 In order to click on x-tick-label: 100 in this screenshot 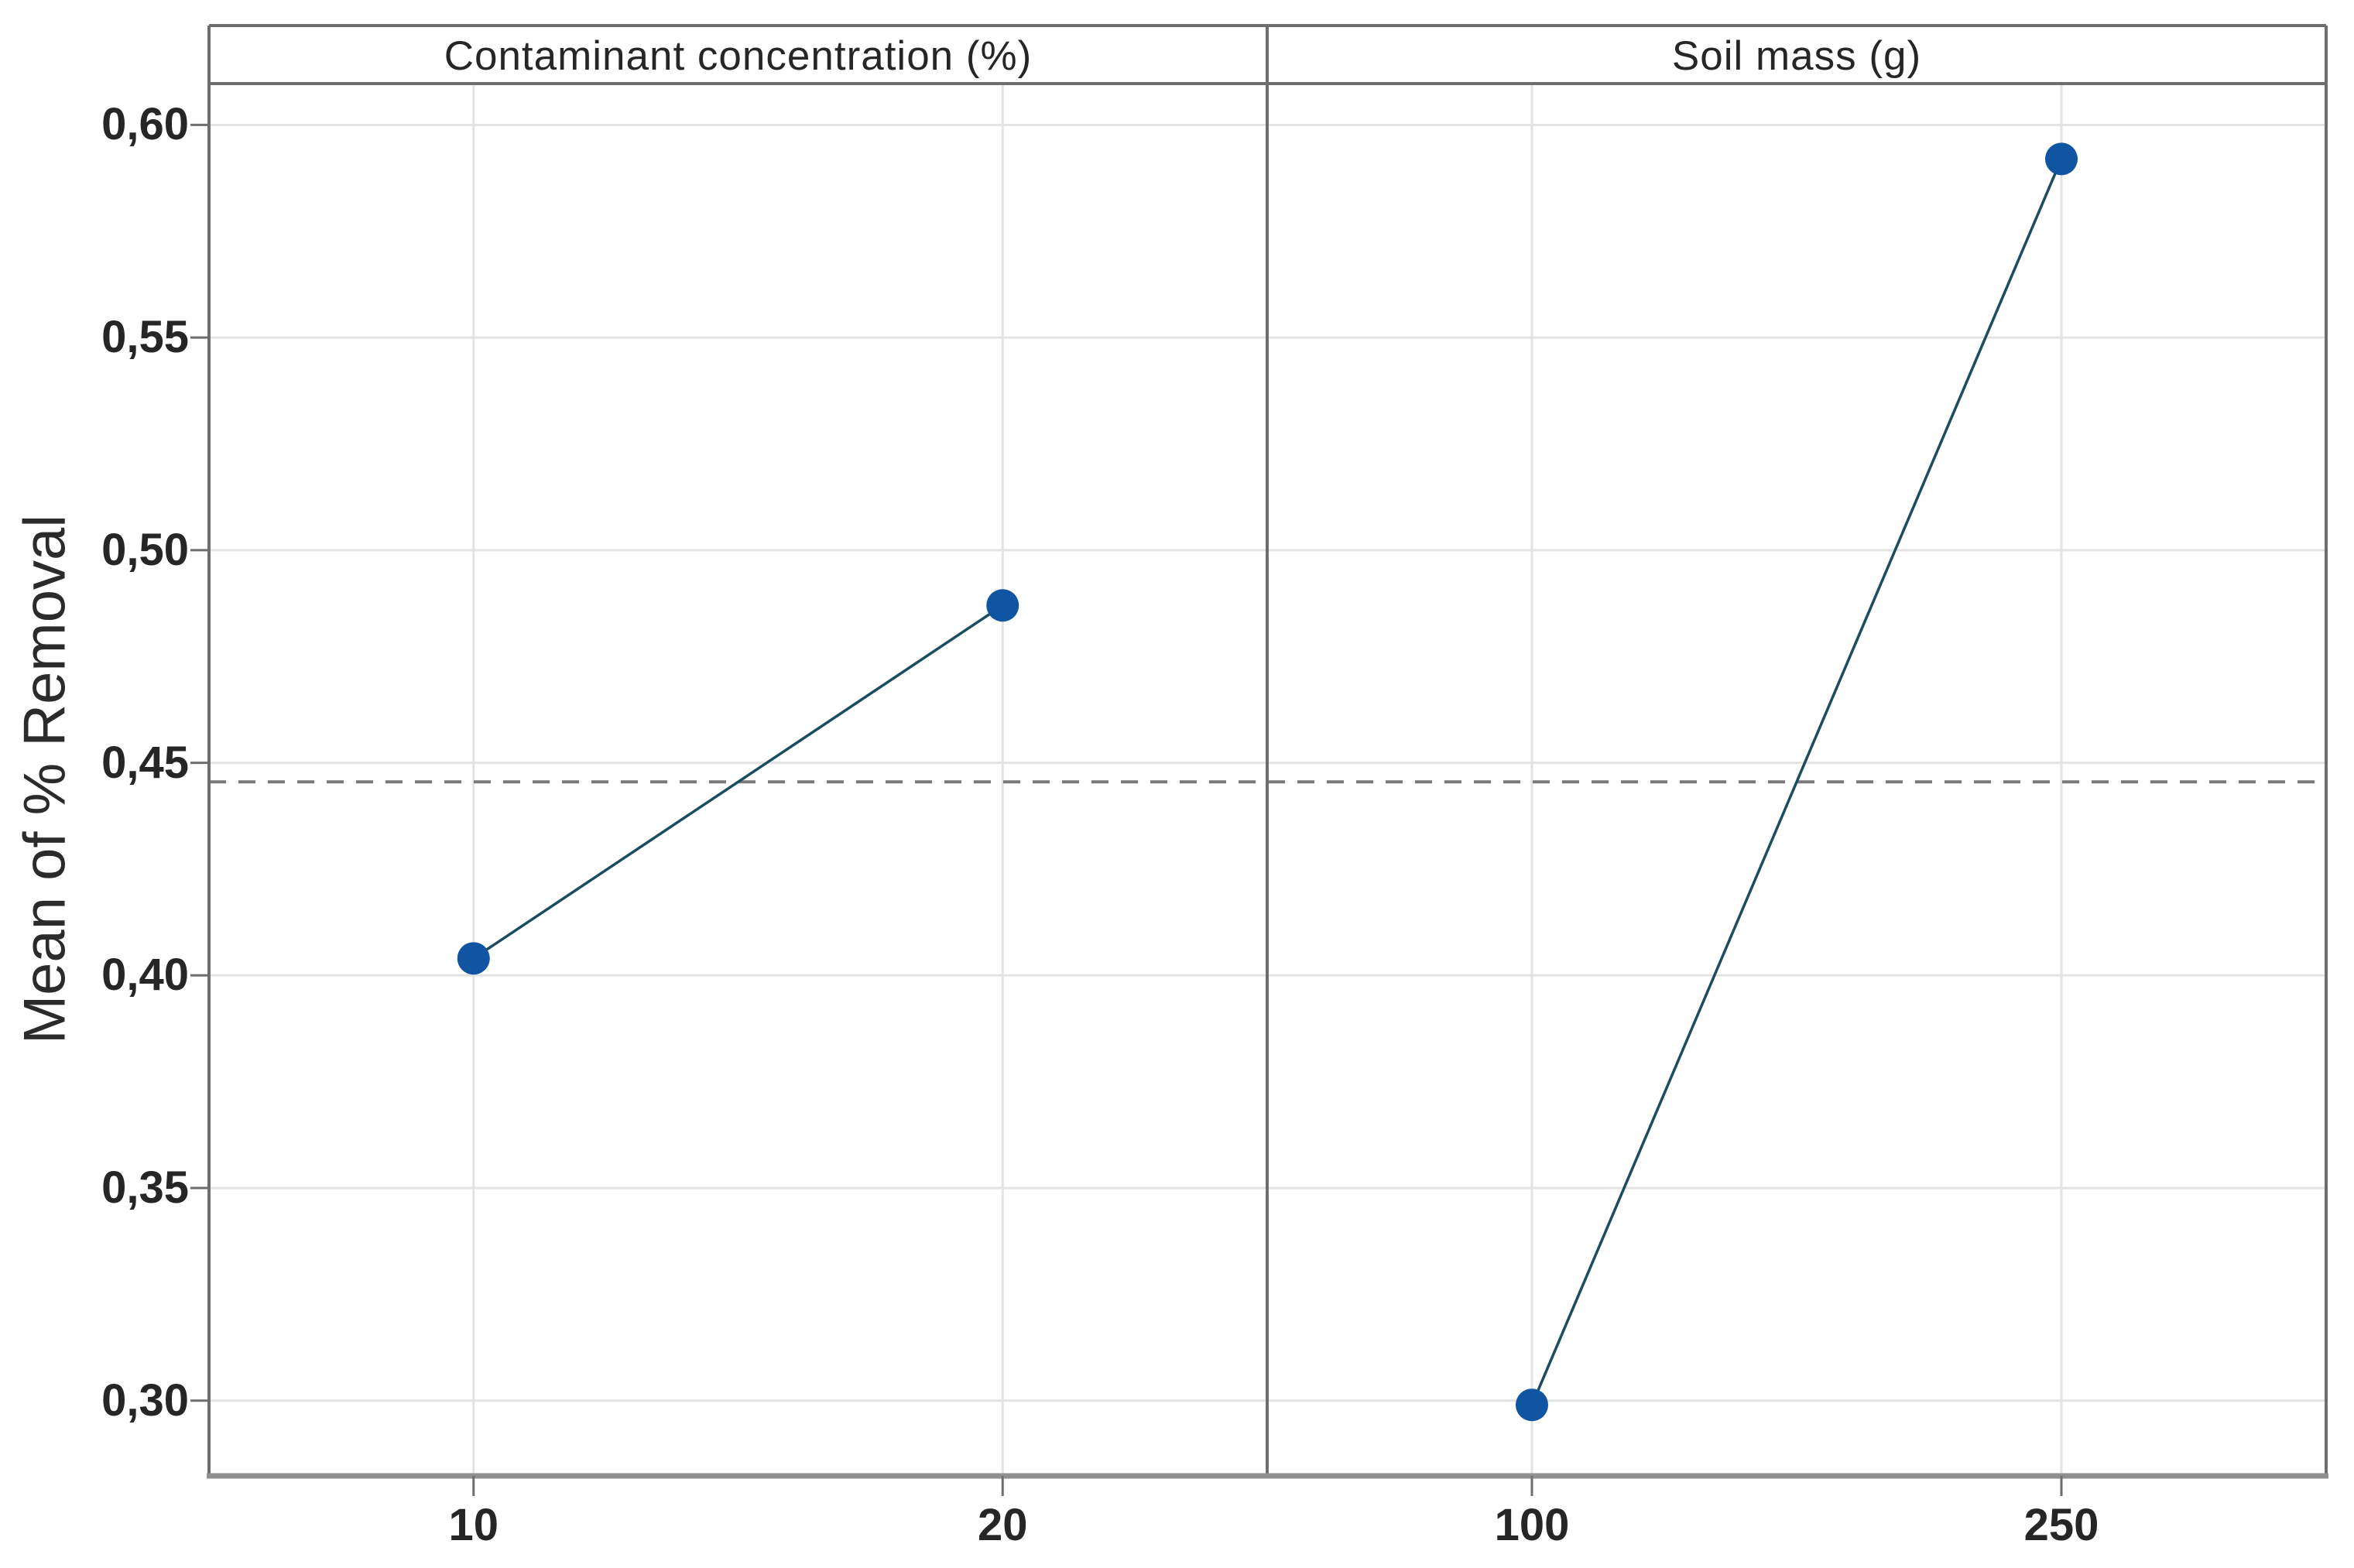, I will do `click(1532, 1525)`.